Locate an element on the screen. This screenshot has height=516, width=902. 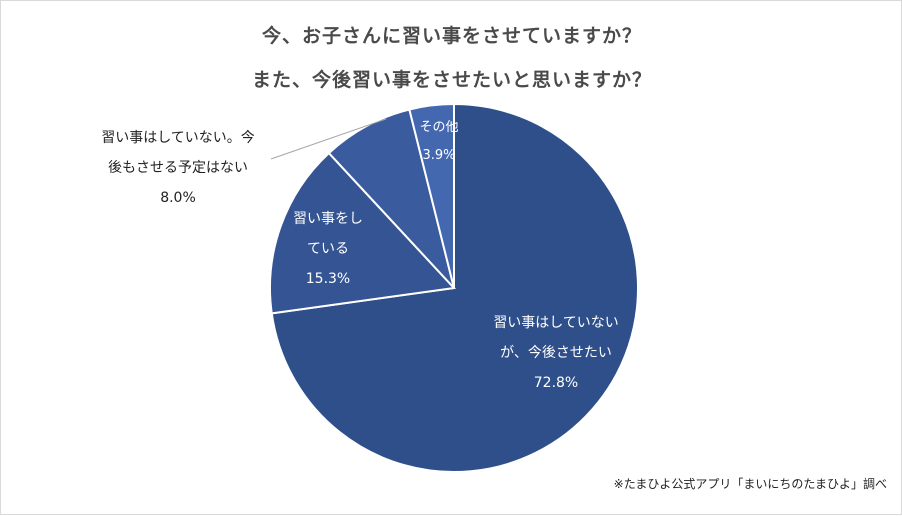
slice-label-line: 後もさせる予定はない is located at coordinates (178, 168).